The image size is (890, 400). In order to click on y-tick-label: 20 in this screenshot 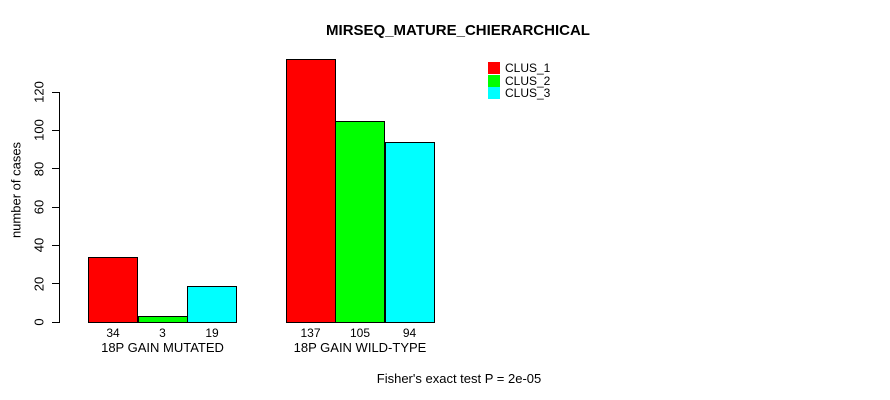, I will do `click(39, 283)`.